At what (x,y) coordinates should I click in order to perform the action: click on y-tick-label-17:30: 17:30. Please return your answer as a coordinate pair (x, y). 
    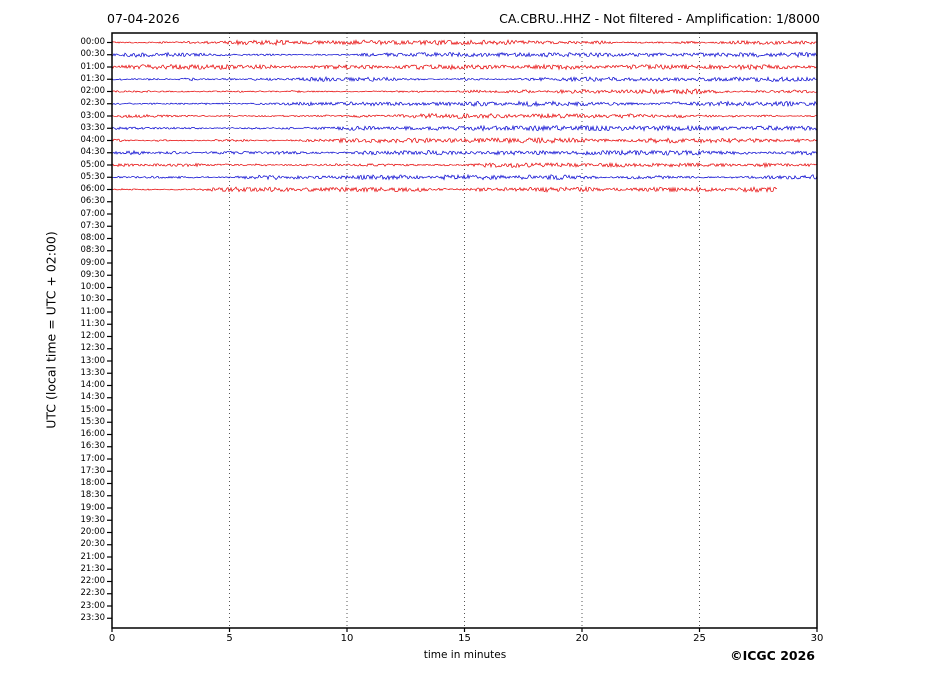
    Looking at the image, I should click on (93, 470).